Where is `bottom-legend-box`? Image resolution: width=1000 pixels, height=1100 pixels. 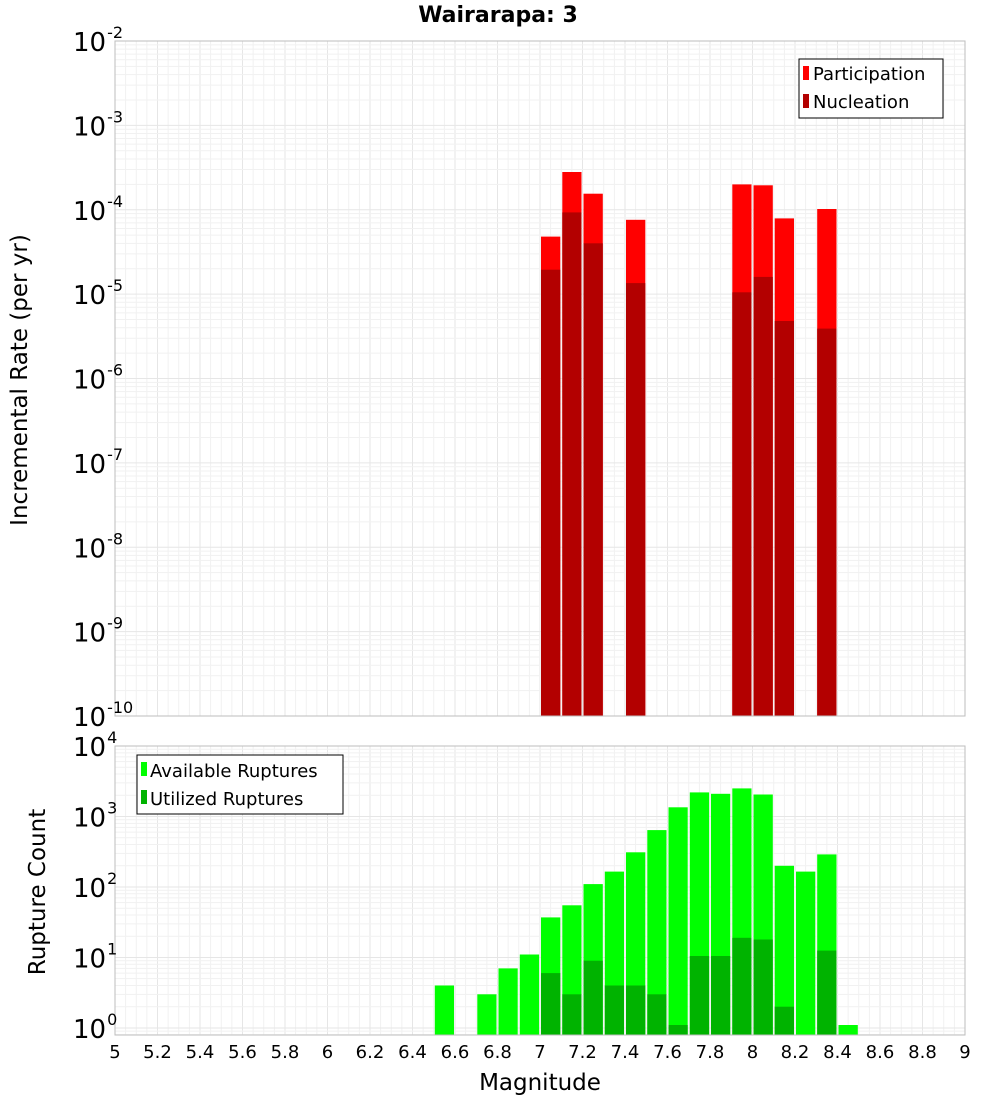 bottom-legend-box is located at coordinates (240, 784).